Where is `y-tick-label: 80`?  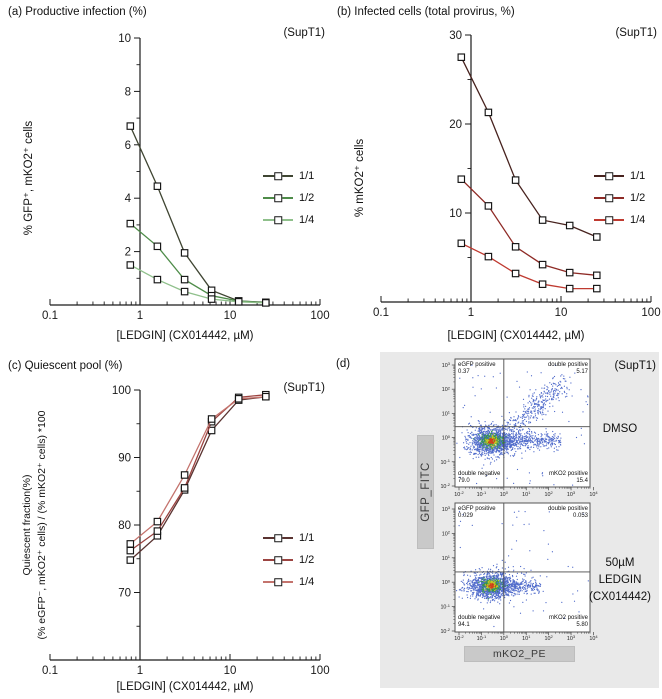
y-tick-label: 80 is located at coordinates (124, 526).